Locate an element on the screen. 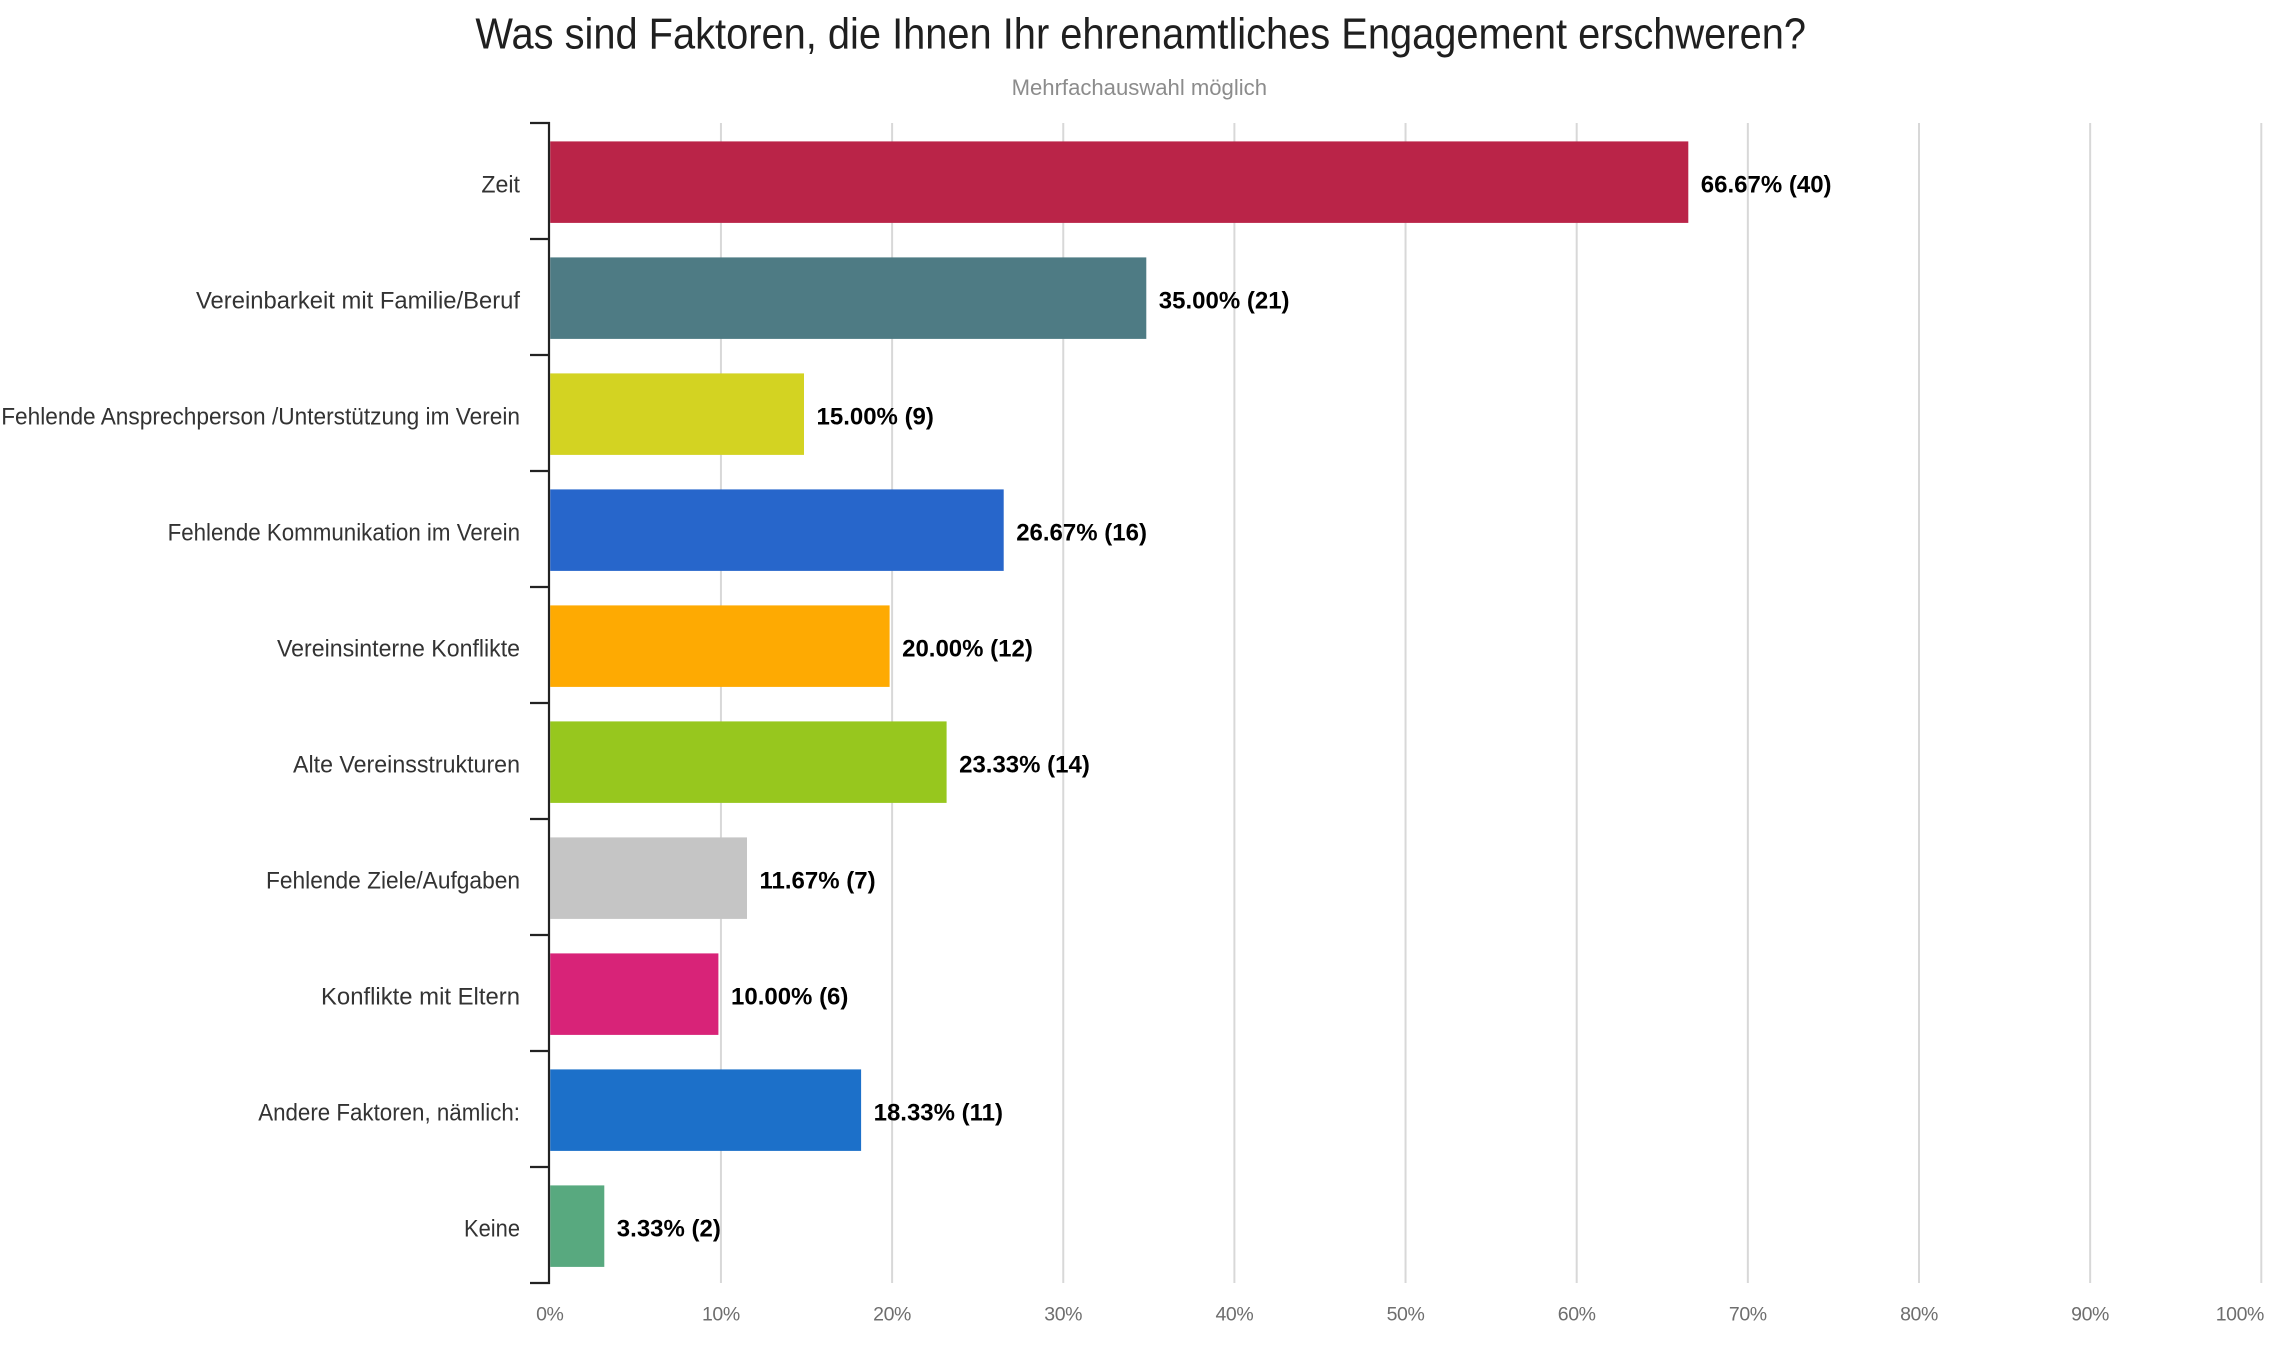 The height and width of the screenshot is (1350, 2280). svg-text: 15.00% (9) is located at coordinates (875, 417).